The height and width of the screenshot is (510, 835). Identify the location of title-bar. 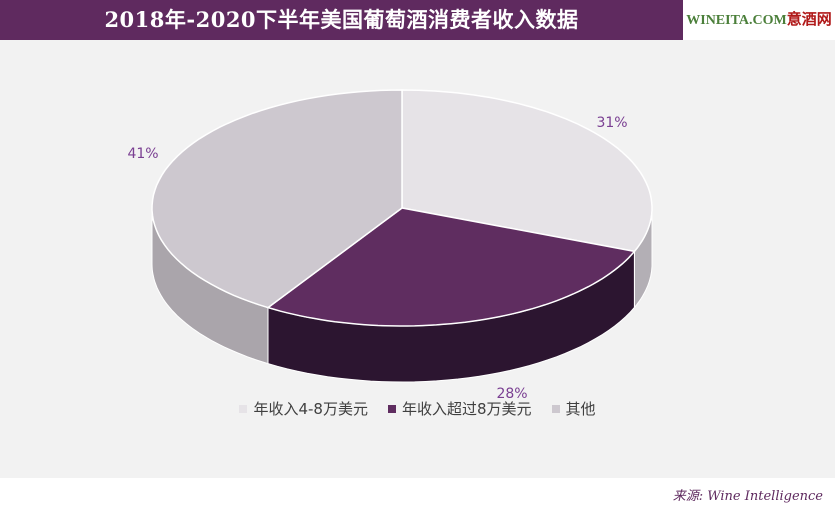
(341, 20).